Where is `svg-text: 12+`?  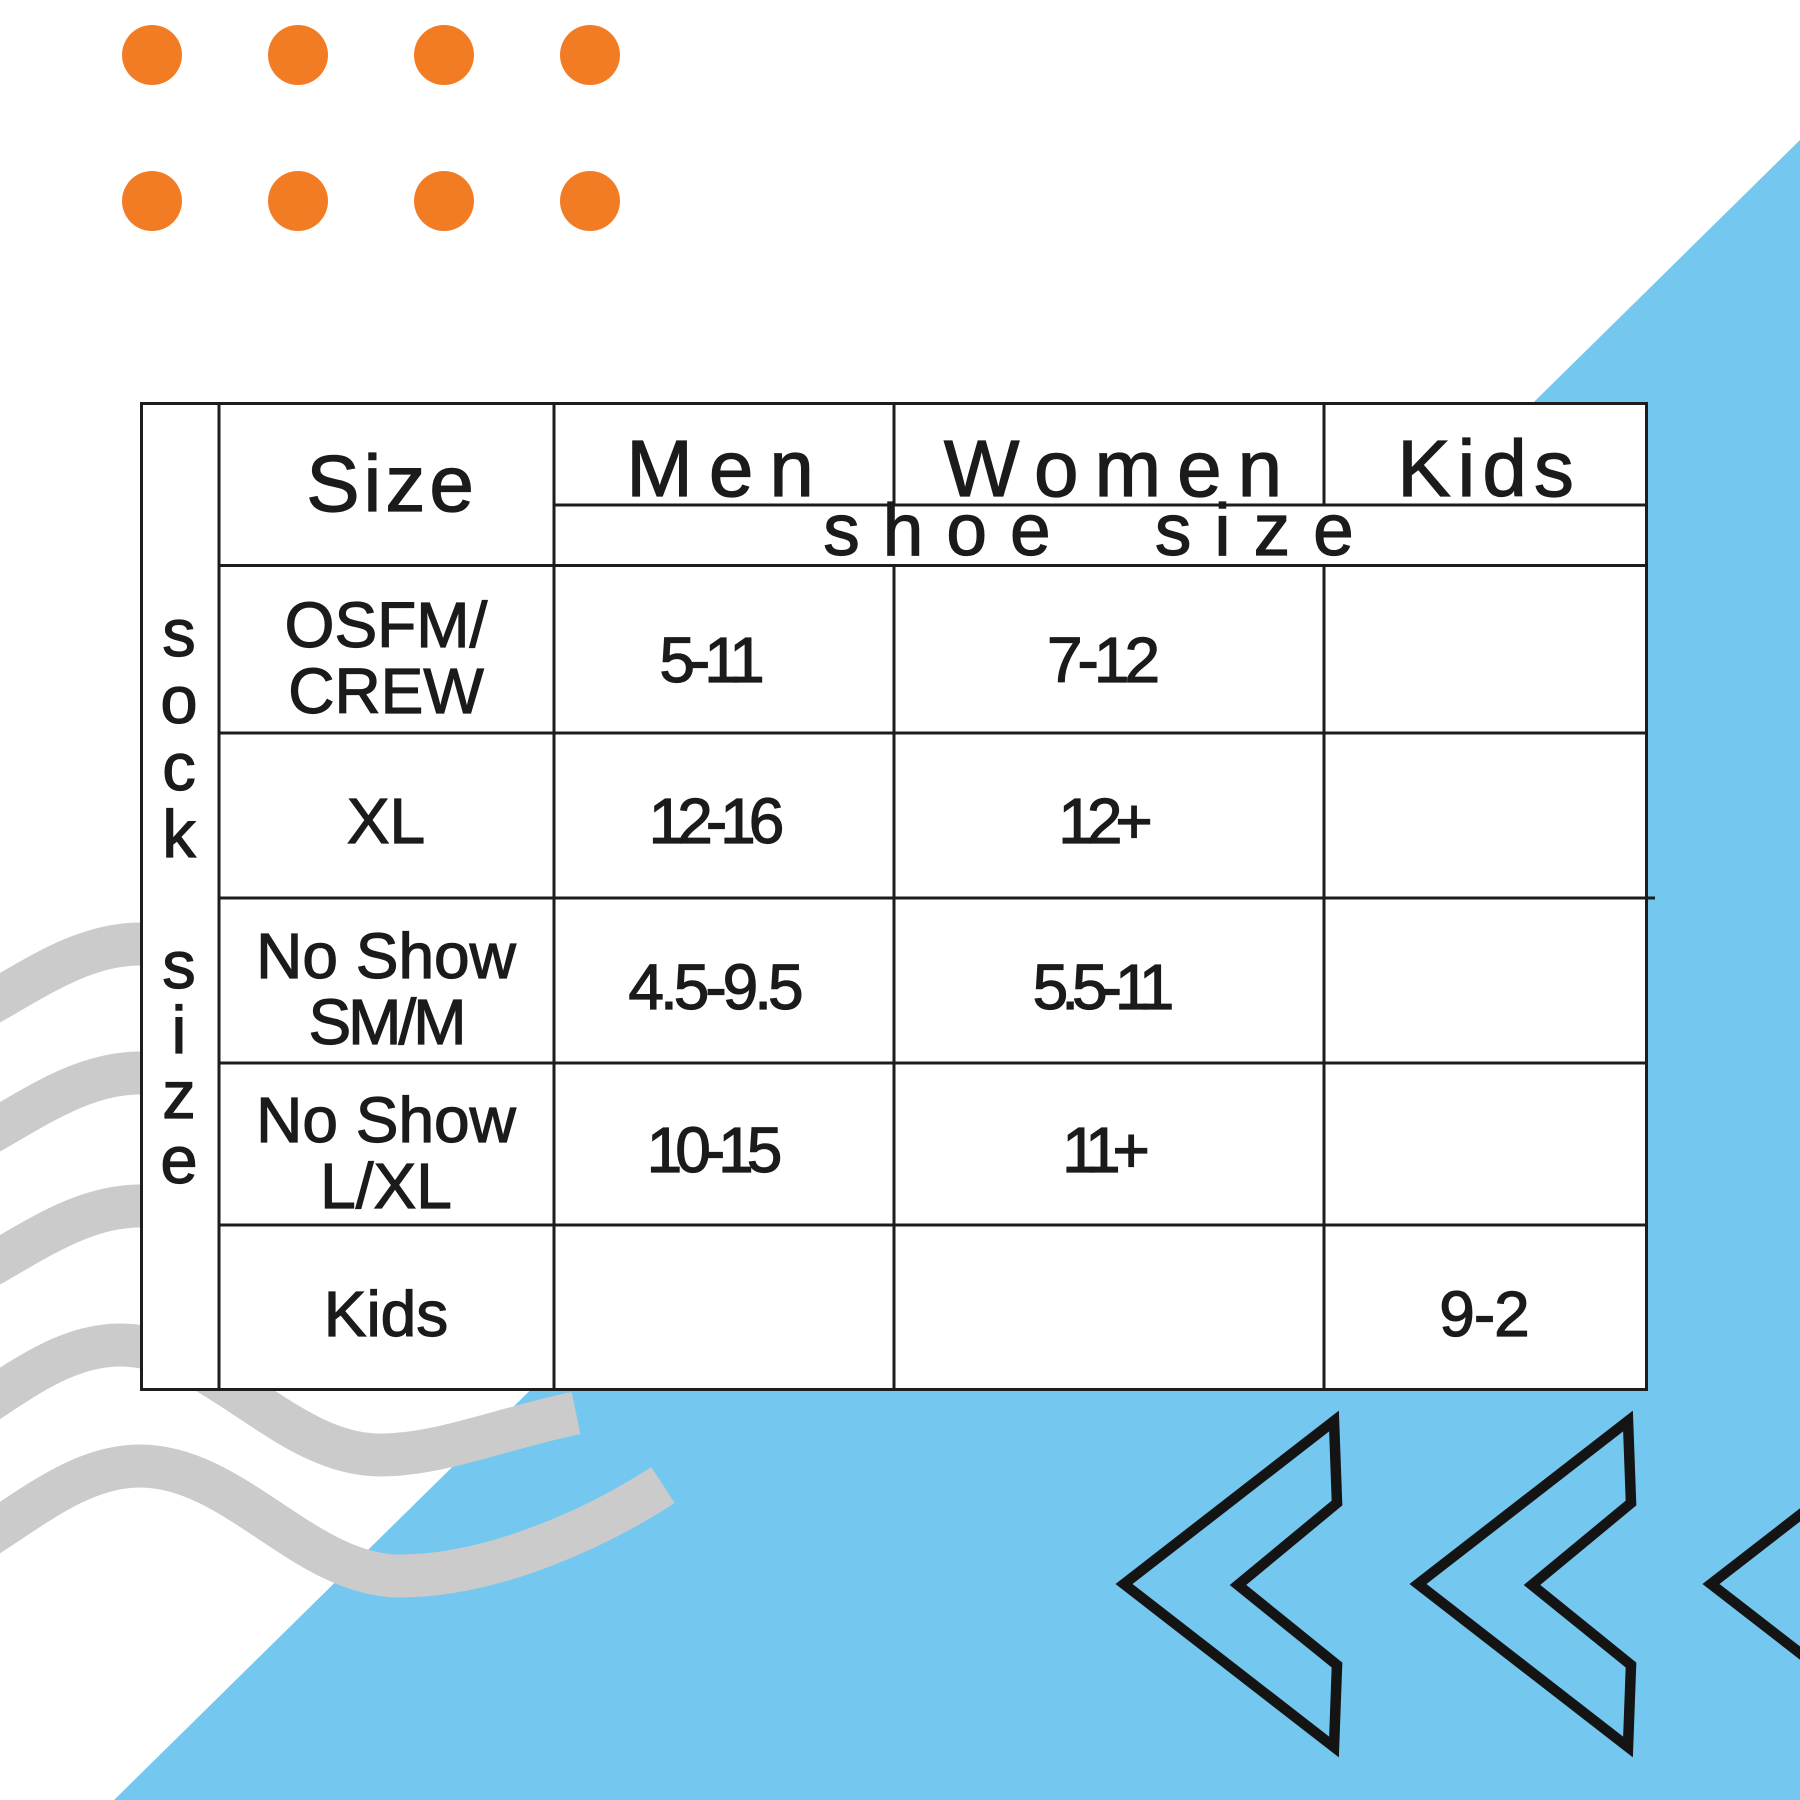
svg-text: 12+ is located at coordinates (1104, 821).